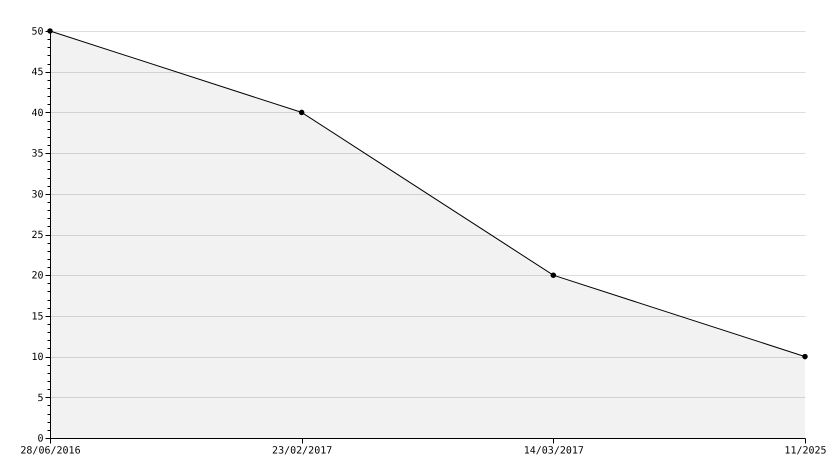 The height and width of the screenshot is (468, 834). What do you see at coordinates (37, 72) in the screenshot?
I see `y-tick-label: 45` at bounding box center [37, 72].